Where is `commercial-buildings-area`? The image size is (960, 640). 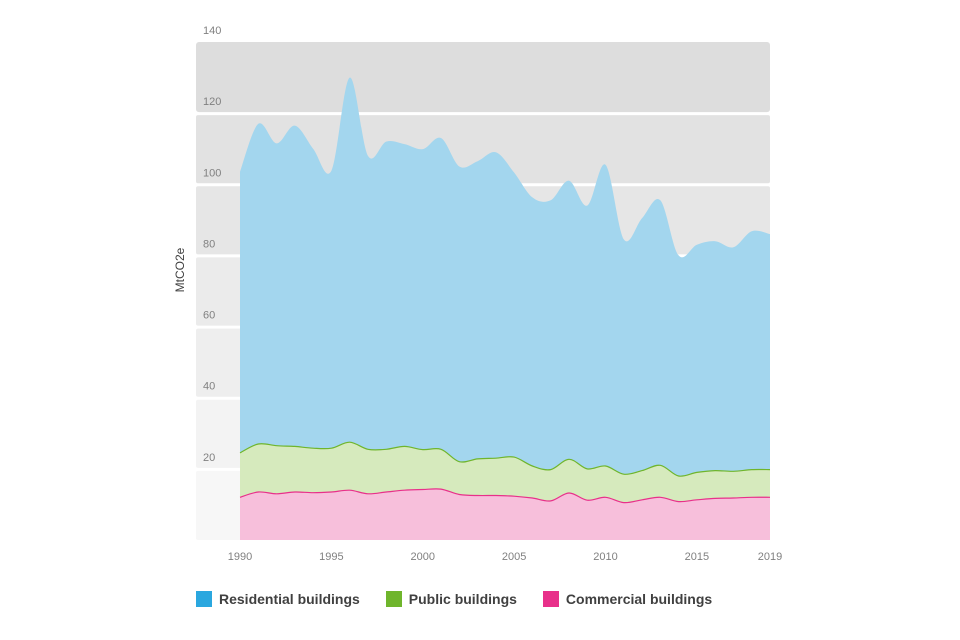
commercial-buildings-area is located at coordinates (505, 514).